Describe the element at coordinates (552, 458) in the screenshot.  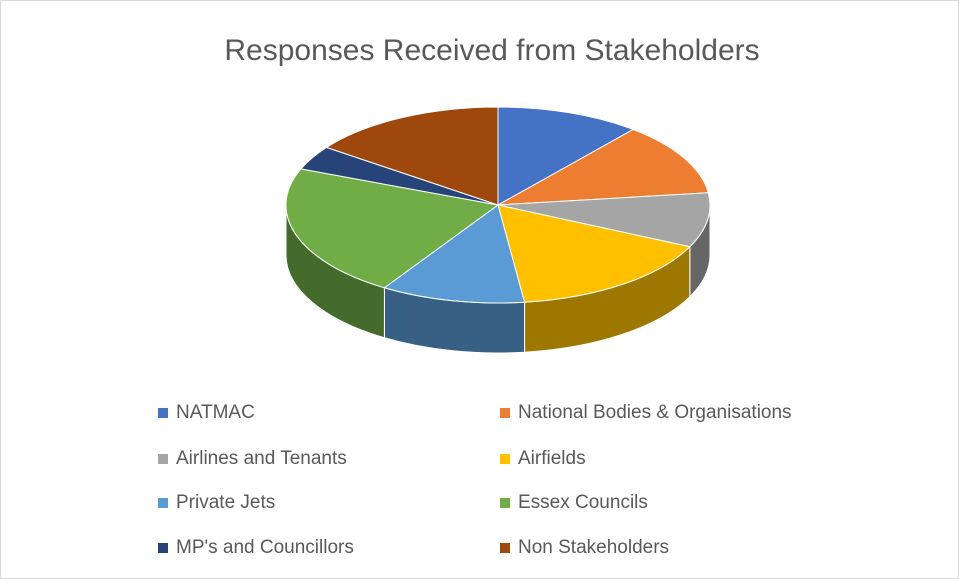
I see `legend-label: Airfields` at that location.